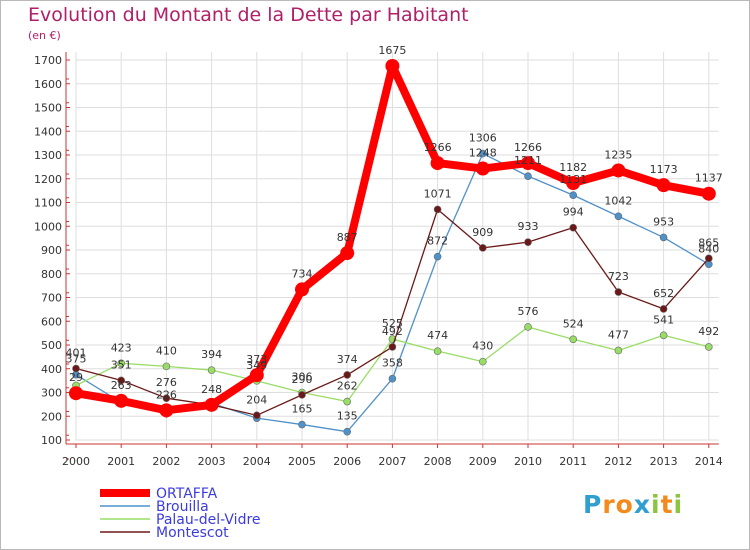  I want to click on data-label: 262, so click(347, 386).